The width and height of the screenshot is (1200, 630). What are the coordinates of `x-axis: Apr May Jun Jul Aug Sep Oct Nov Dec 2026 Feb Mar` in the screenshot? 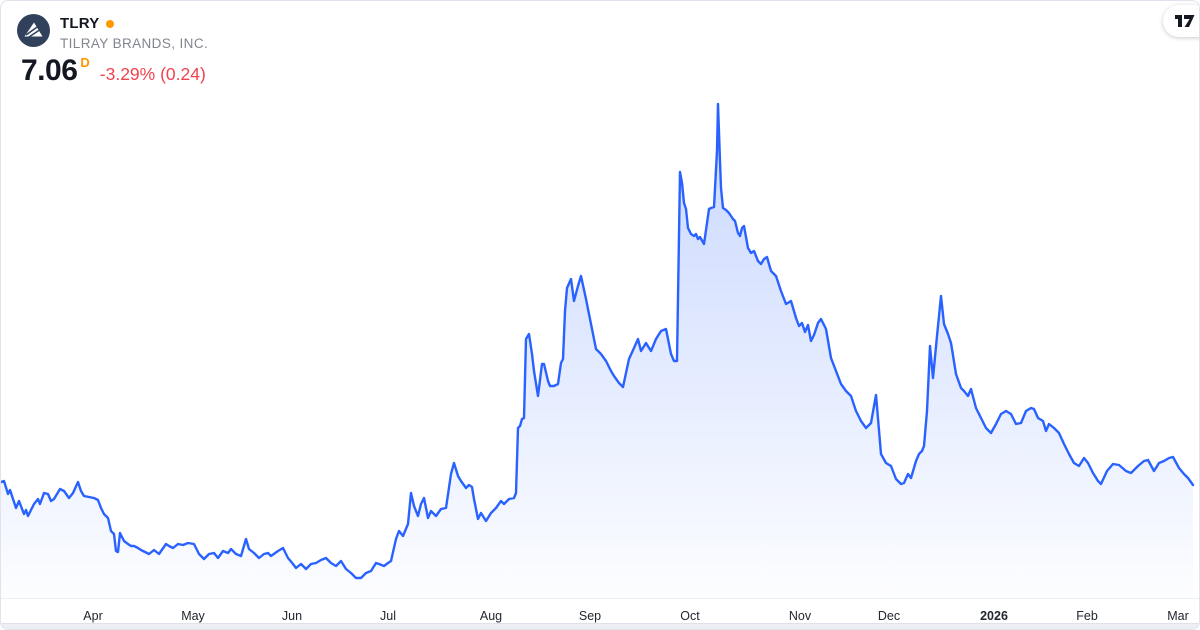 It's located at (600, 617).